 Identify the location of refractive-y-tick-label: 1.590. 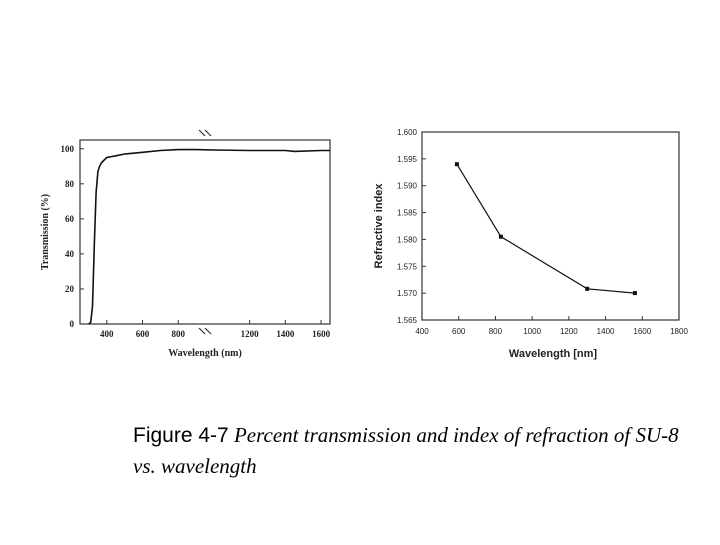
(407, 186).